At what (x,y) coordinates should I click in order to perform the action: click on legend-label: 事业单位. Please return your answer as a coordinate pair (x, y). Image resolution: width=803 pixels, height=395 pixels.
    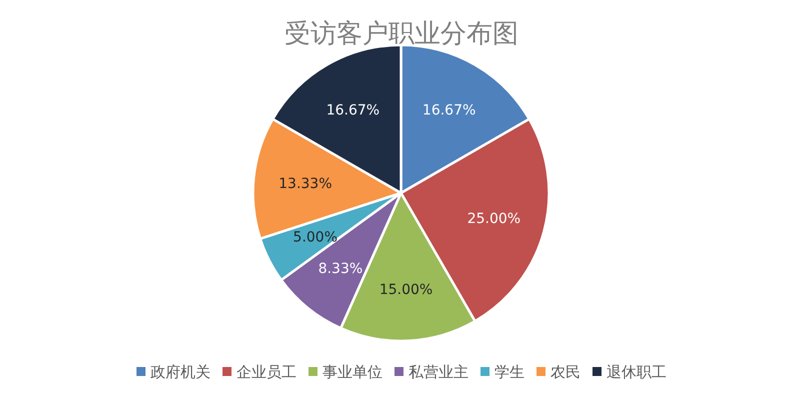
    Looking at the image, I should click on (352, 372).